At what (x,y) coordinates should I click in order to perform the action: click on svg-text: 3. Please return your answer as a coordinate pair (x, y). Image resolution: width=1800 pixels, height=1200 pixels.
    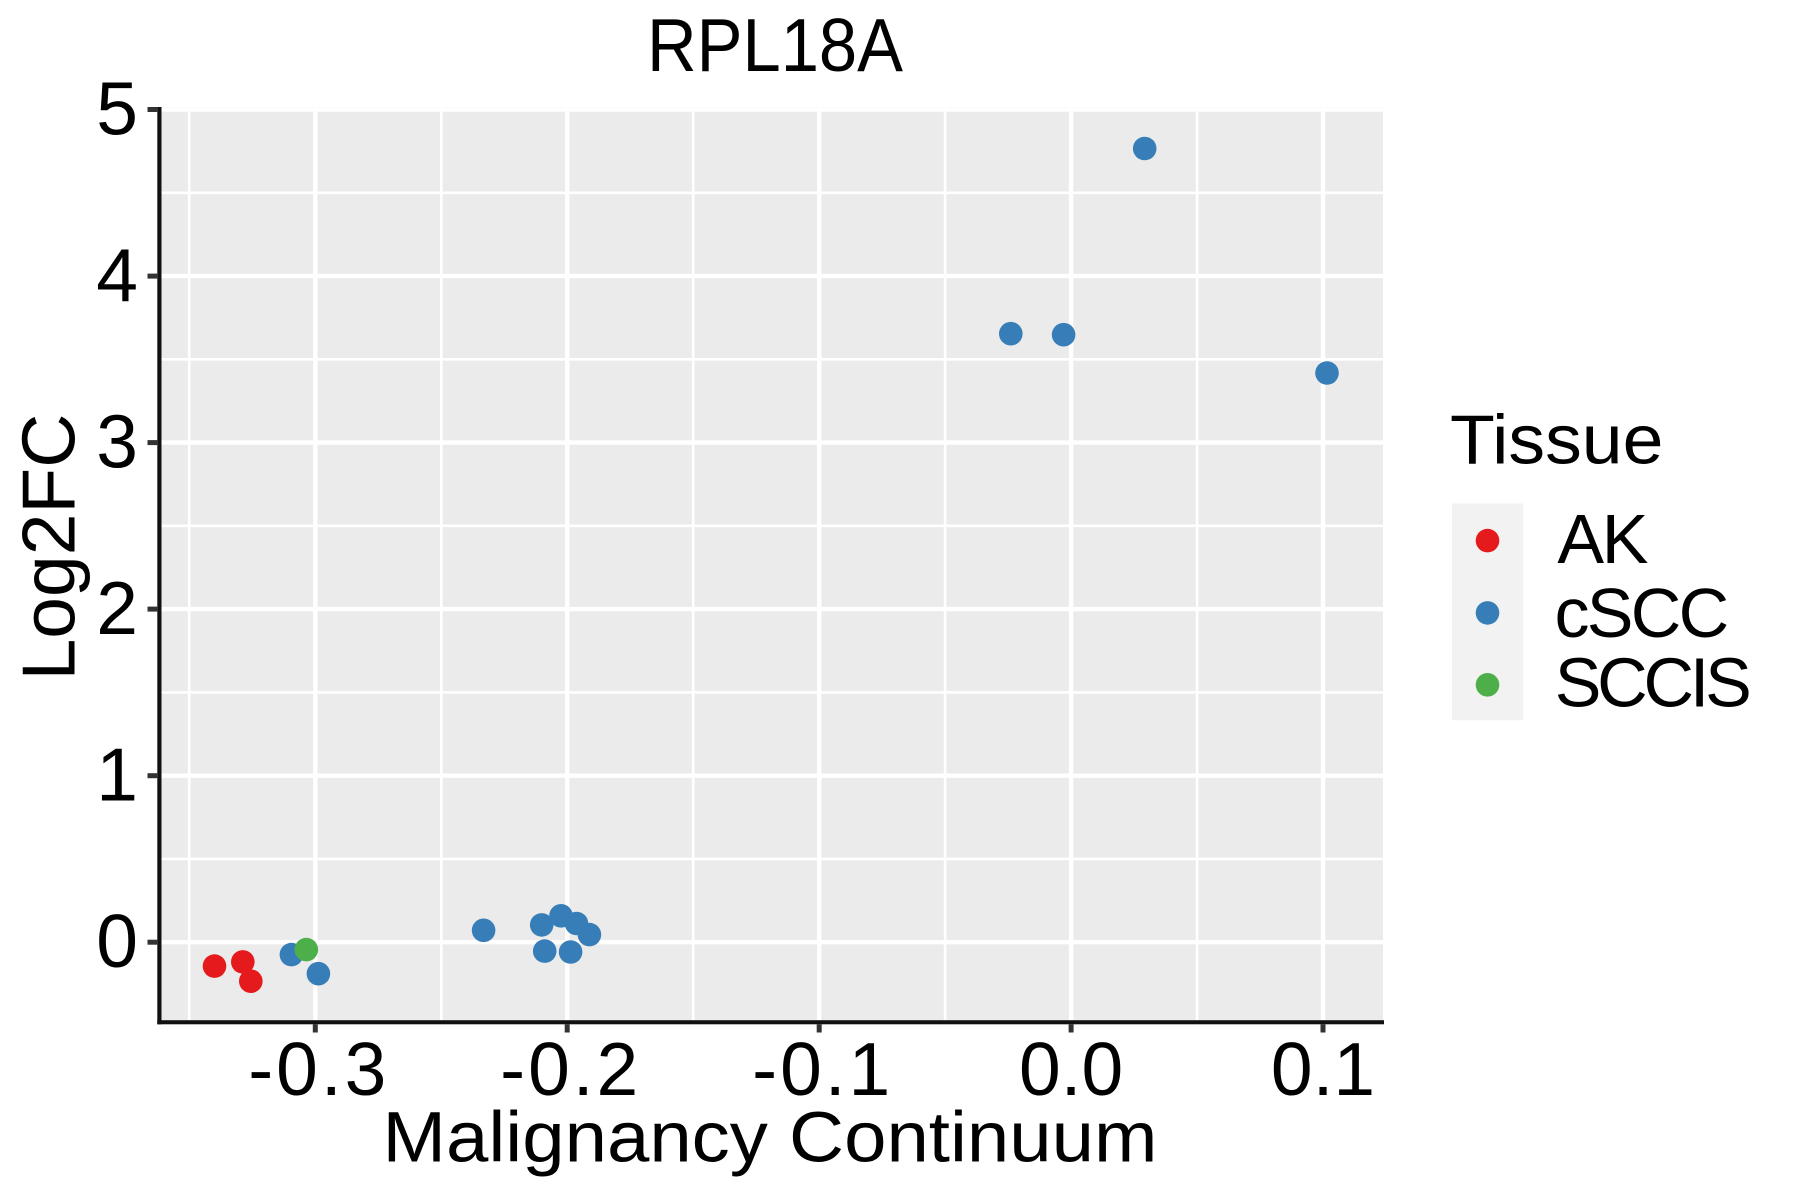
    Looking at the image, I should click on (117, 442).